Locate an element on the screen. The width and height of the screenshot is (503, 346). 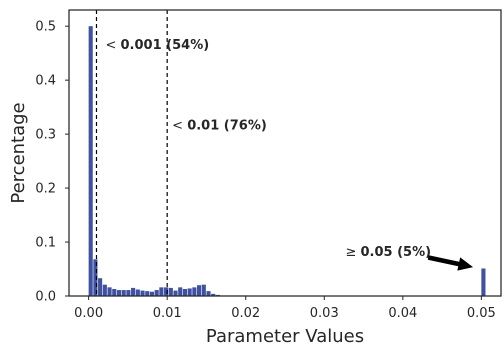
y-tick-label: 0.1 is located at coordinates (45, 243).